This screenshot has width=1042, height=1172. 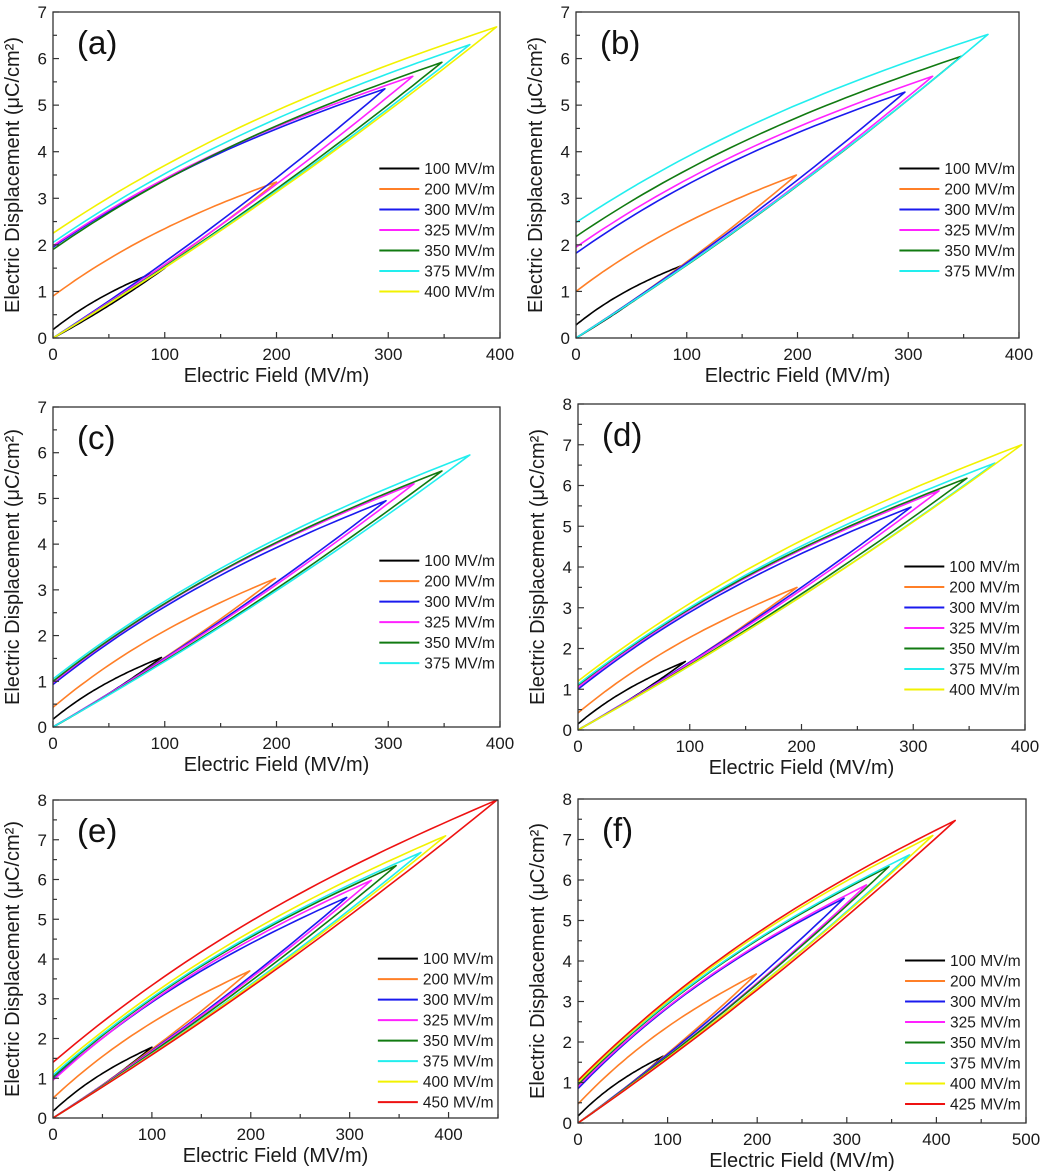 What do you see at coordinates (567, 799) in the screenshot?
I see `y-tick-label: 8` at bounding box center [567, 799].